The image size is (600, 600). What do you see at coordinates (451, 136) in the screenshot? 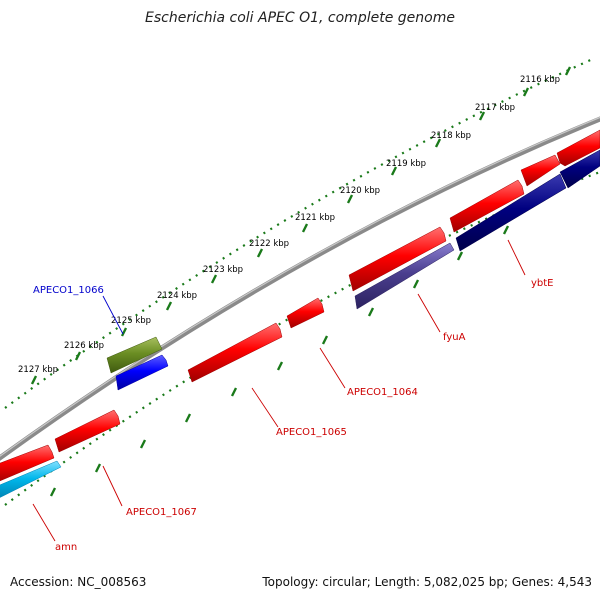
I see `kbp-label: 2118 kbp` at bounding box center [451, 136].